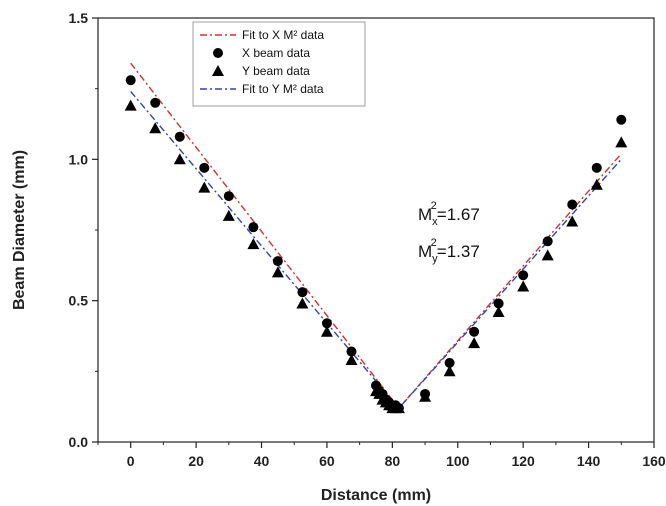  I want to click on x-tick-label: 120, so click(523, 461).